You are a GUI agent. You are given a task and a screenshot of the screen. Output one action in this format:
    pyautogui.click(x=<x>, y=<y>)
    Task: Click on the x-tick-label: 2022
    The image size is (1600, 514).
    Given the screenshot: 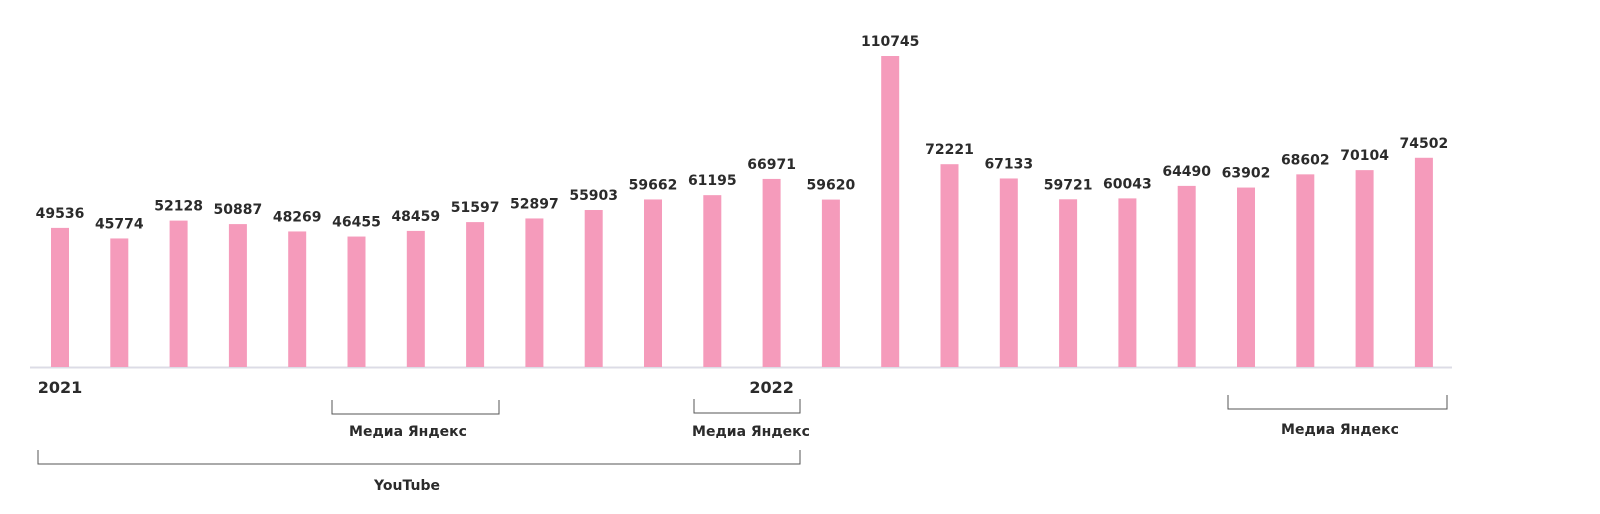 What is the action you would take?
    pyautogui.click(x=771, y=387)
    